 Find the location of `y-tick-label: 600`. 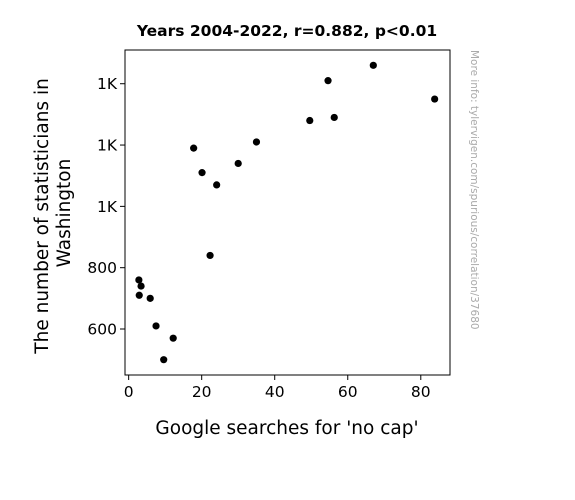

y-tick-label: 600 is located at coordinates (102, 330).